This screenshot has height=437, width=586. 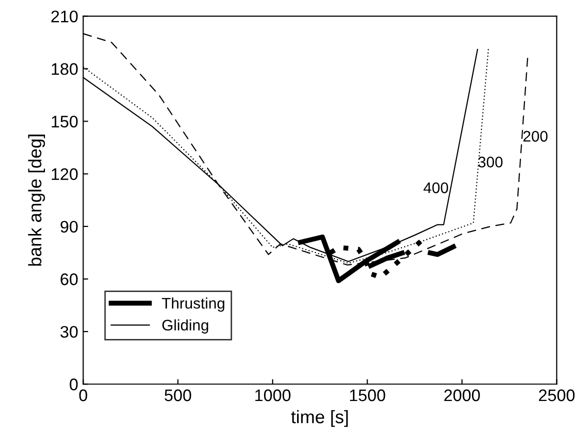 What do you see at coordinates (557, 395) in the screenshot?
I see `x-tick-label: 2500` at bounding box center [557, 395].